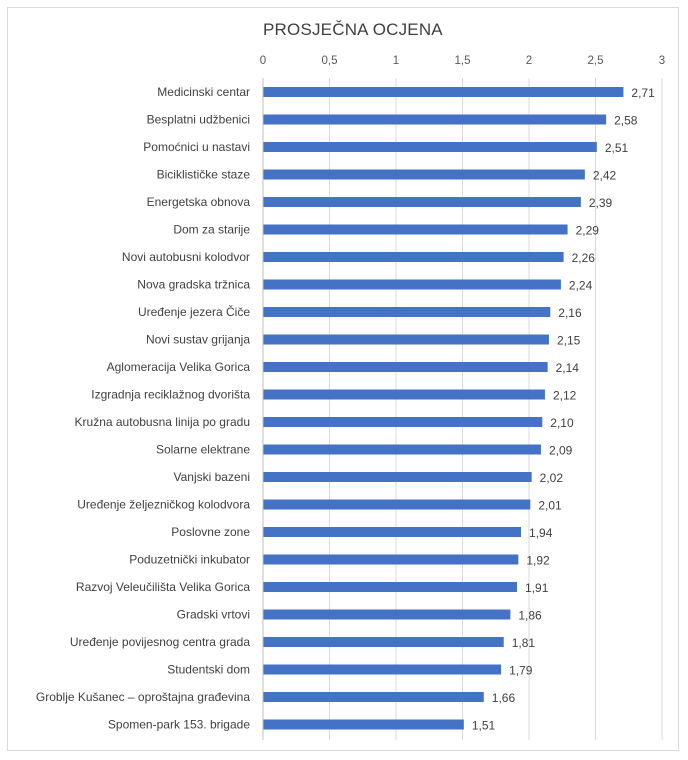  Describe the element at coordinates (484, 726) in the screenshot. I see `data-label: 1,51` at that location.